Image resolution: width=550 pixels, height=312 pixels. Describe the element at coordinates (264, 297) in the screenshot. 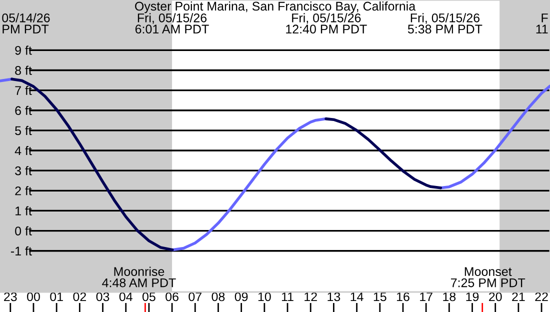

I see `x-tick-label: 10` at that location.